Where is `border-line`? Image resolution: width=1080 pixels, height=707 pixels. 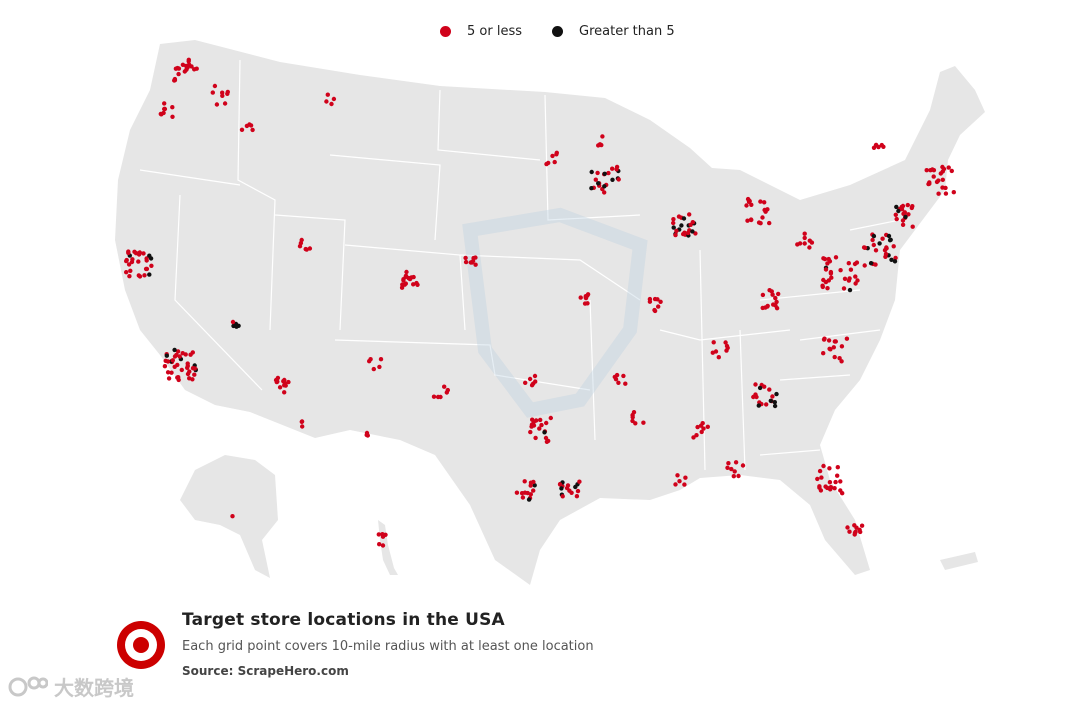
border-line is located at coordinates (190, 177).